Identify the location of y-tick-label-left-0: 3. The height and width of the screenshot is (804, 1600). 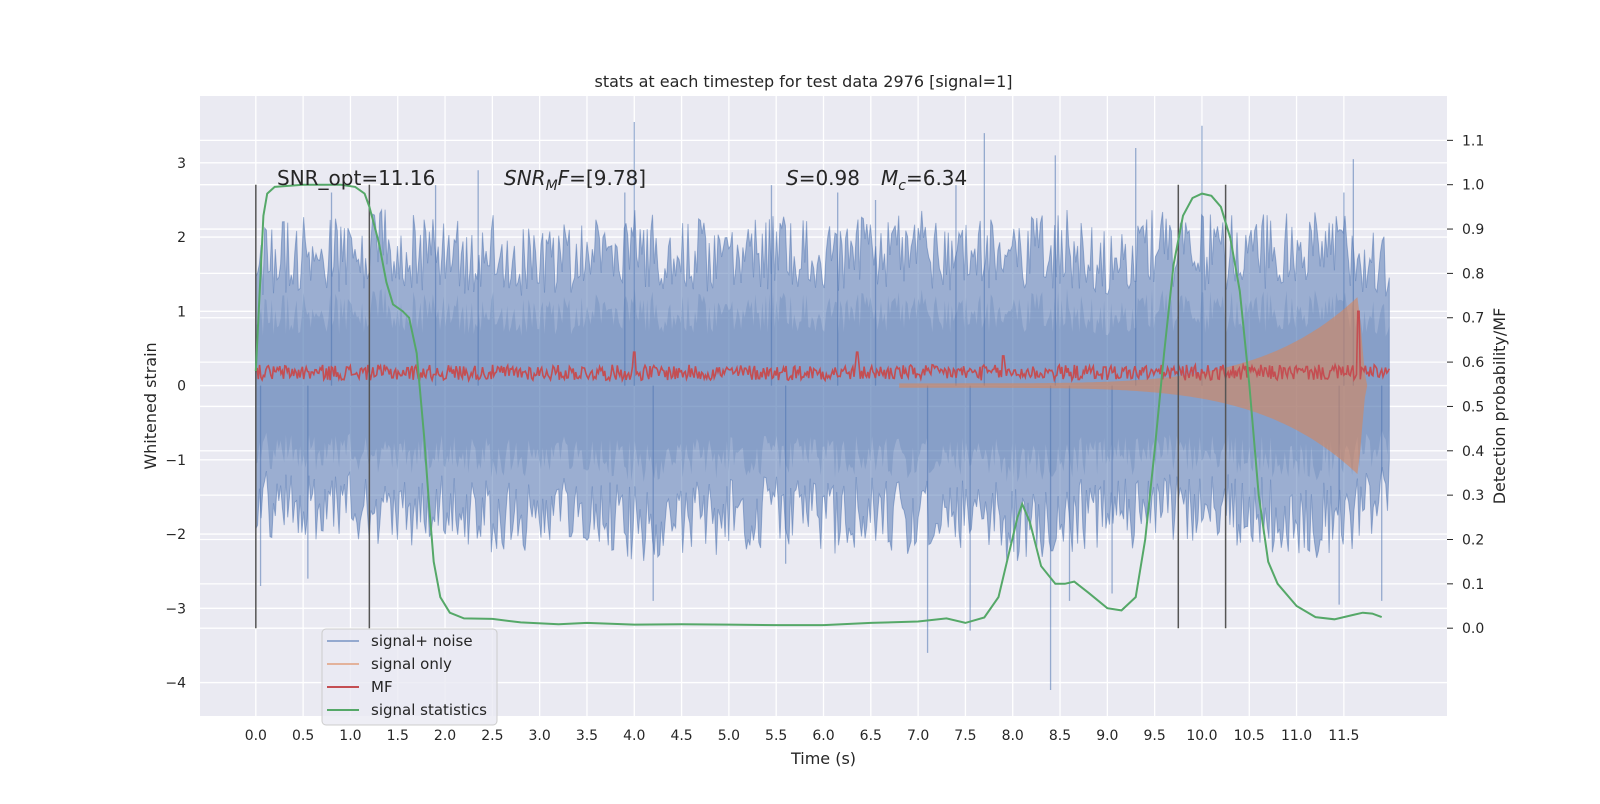
(181, 164).